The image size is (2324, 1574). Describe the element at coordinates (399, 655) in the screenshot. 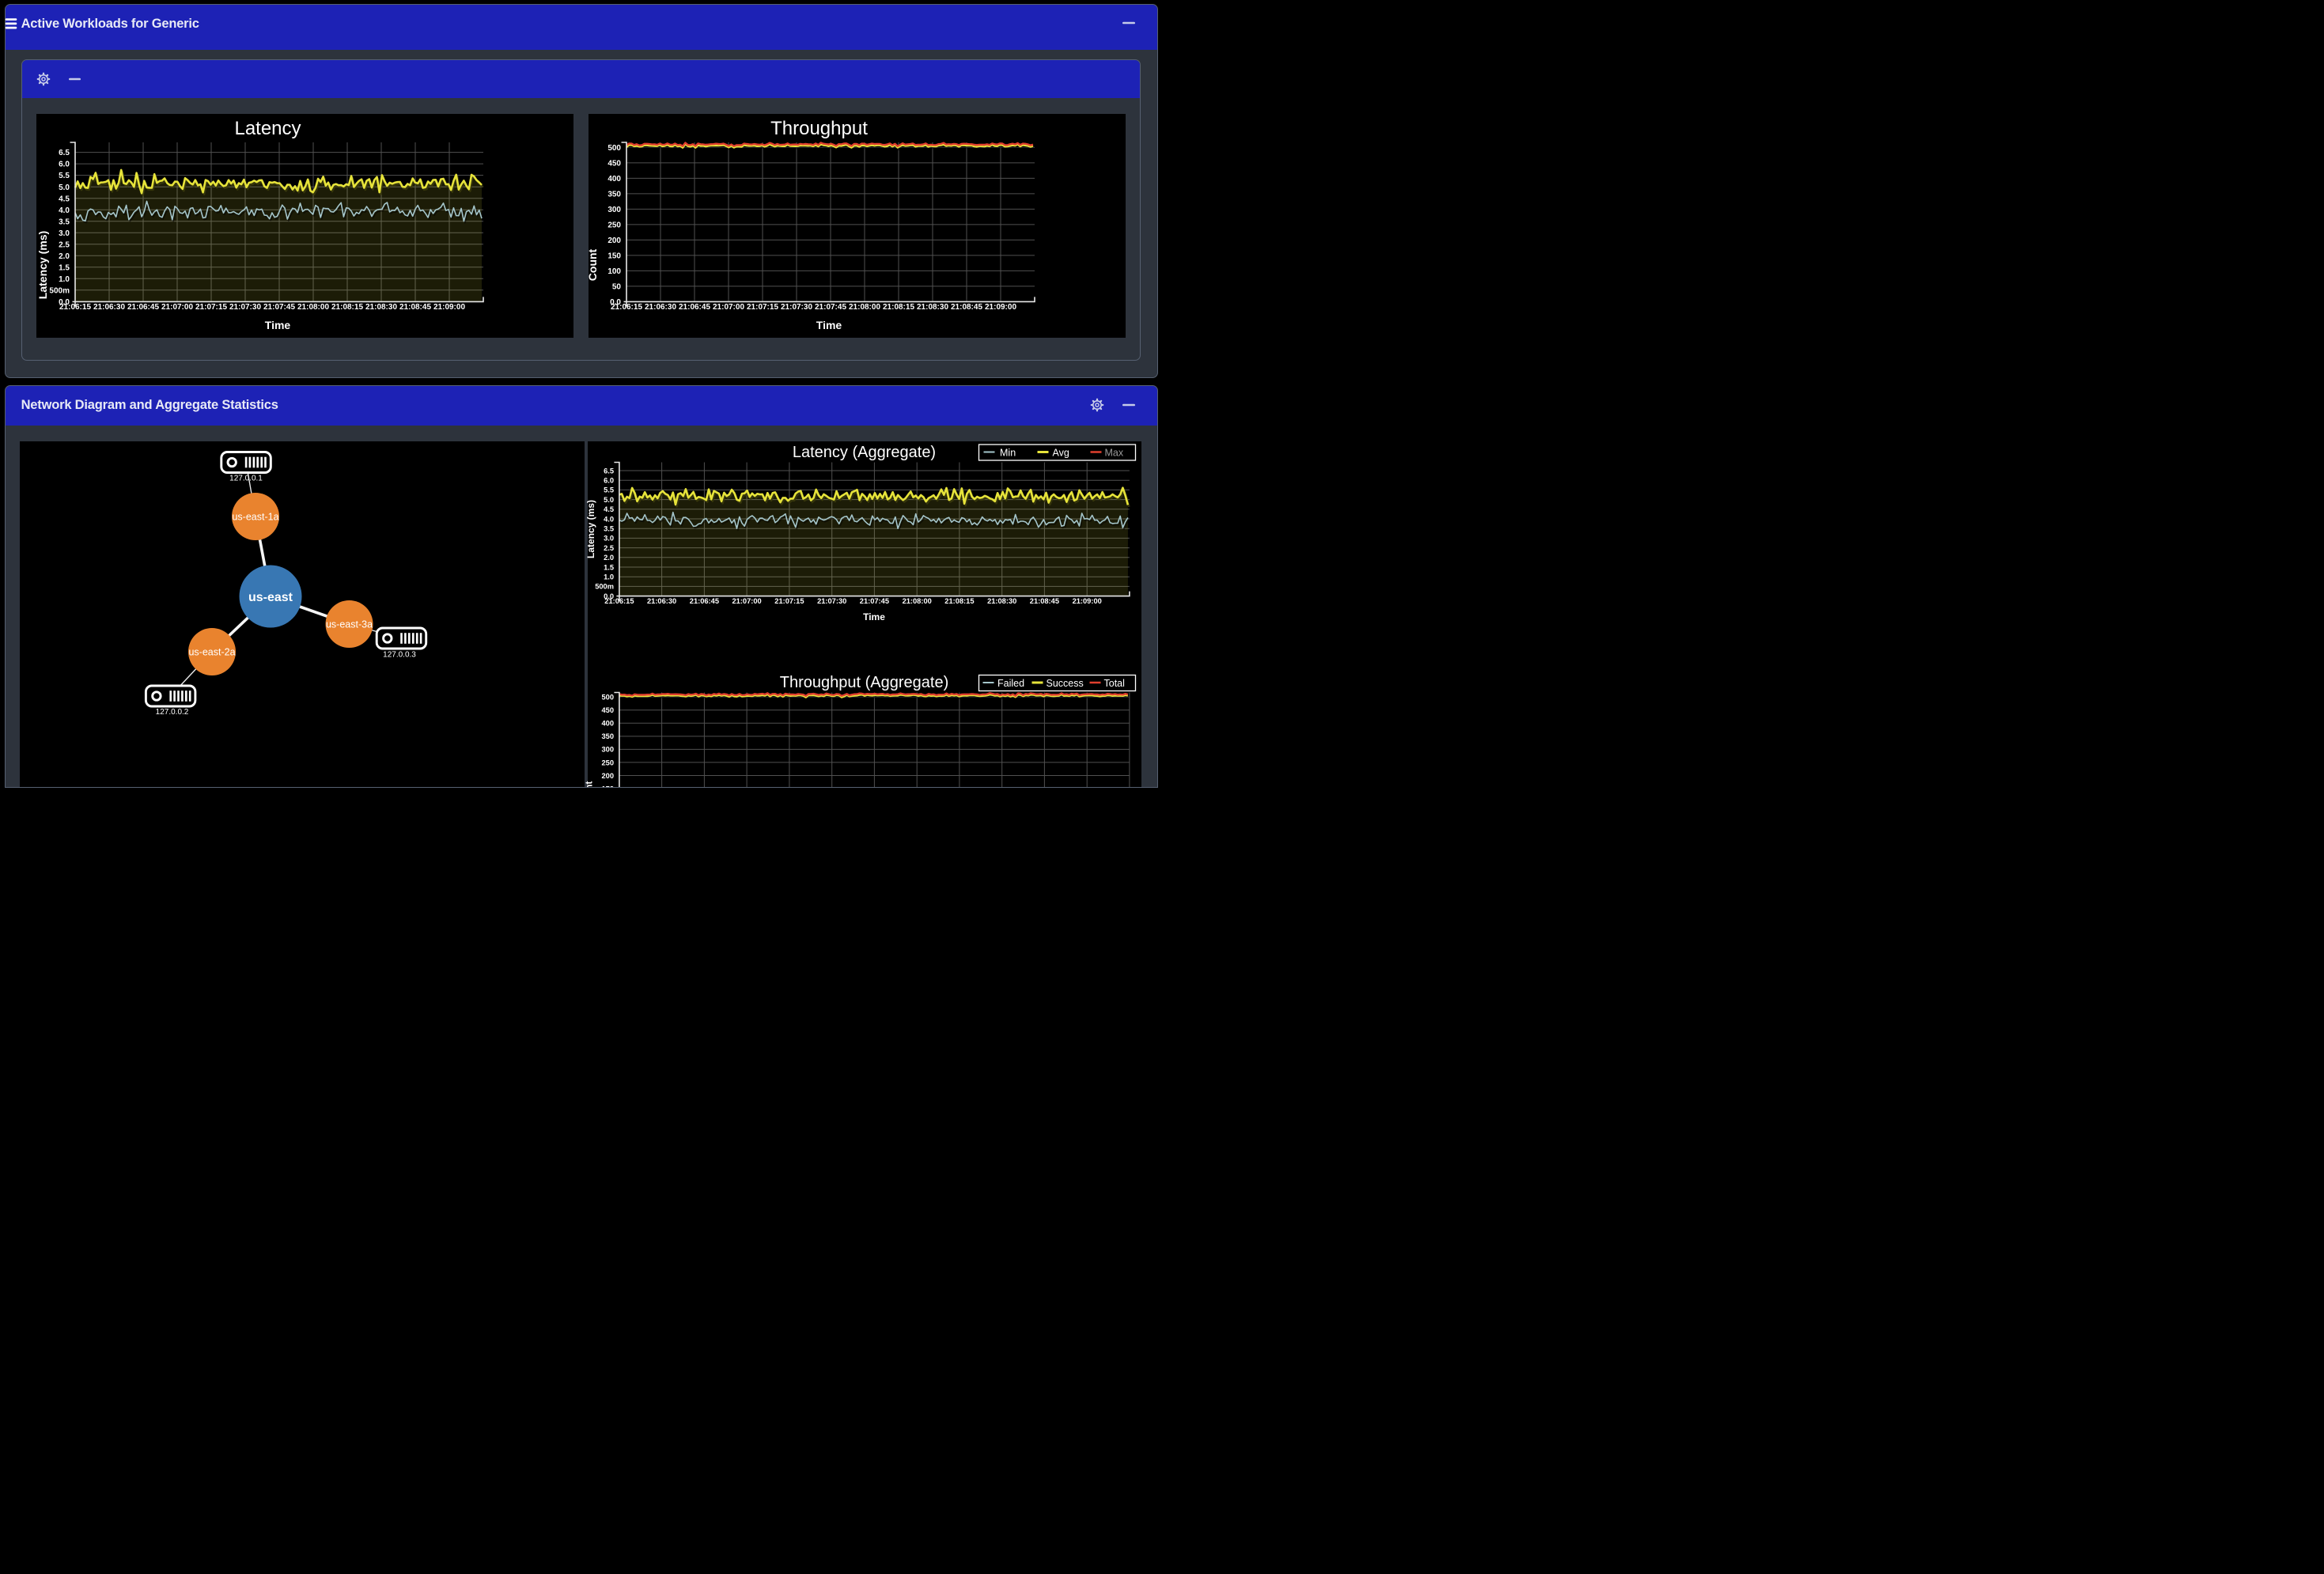

I see `svg-text: 127.0.0.3` at that location.